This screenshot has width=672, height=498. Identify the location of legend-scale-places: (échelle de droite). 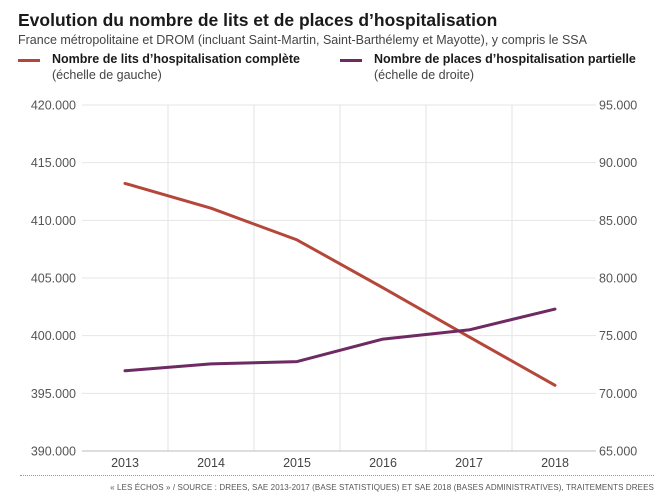
(424, 75).